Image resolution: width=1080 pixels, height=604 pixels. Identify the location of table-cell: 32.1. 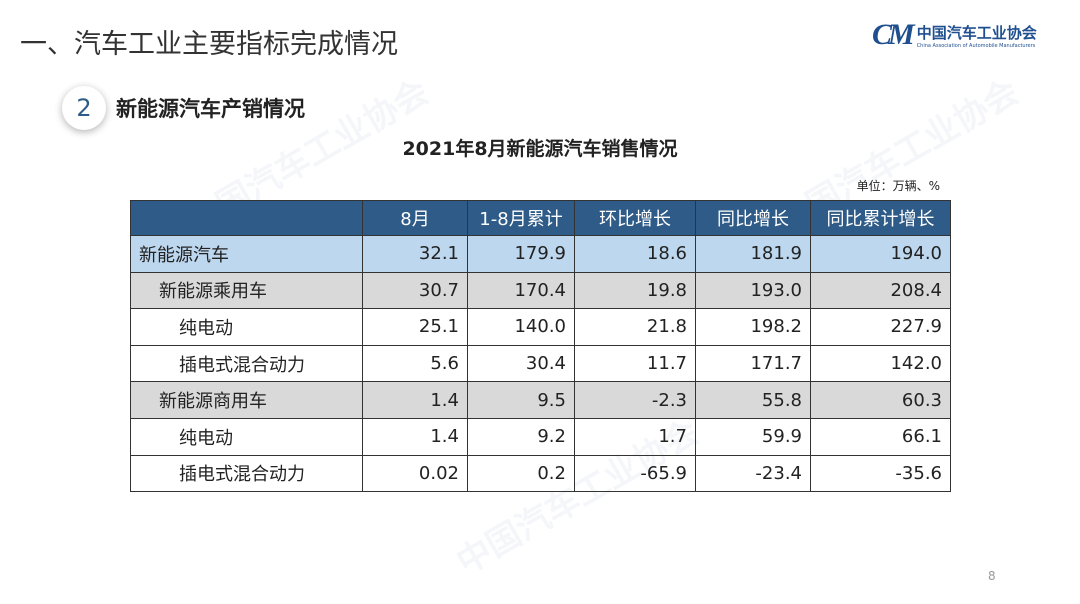
(415, 254).